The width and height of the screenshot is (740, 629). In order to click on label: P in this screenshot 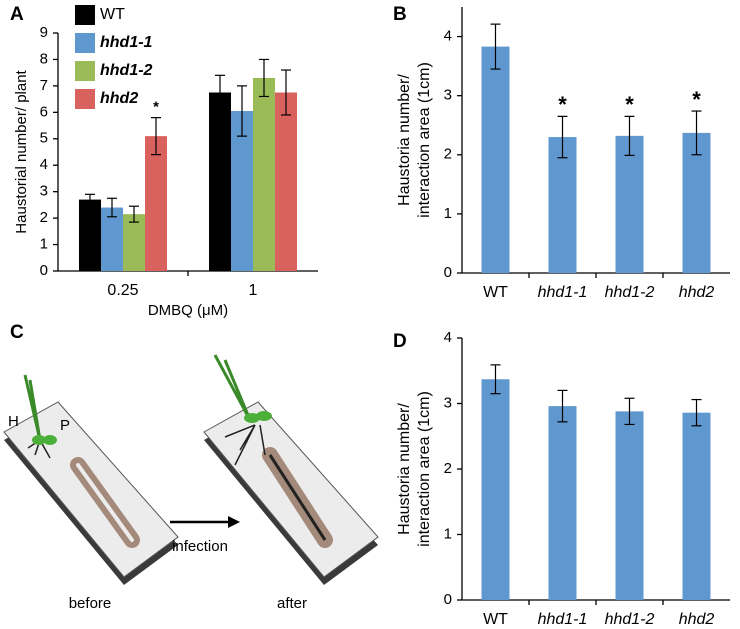, I will do `click(65, 425)`.